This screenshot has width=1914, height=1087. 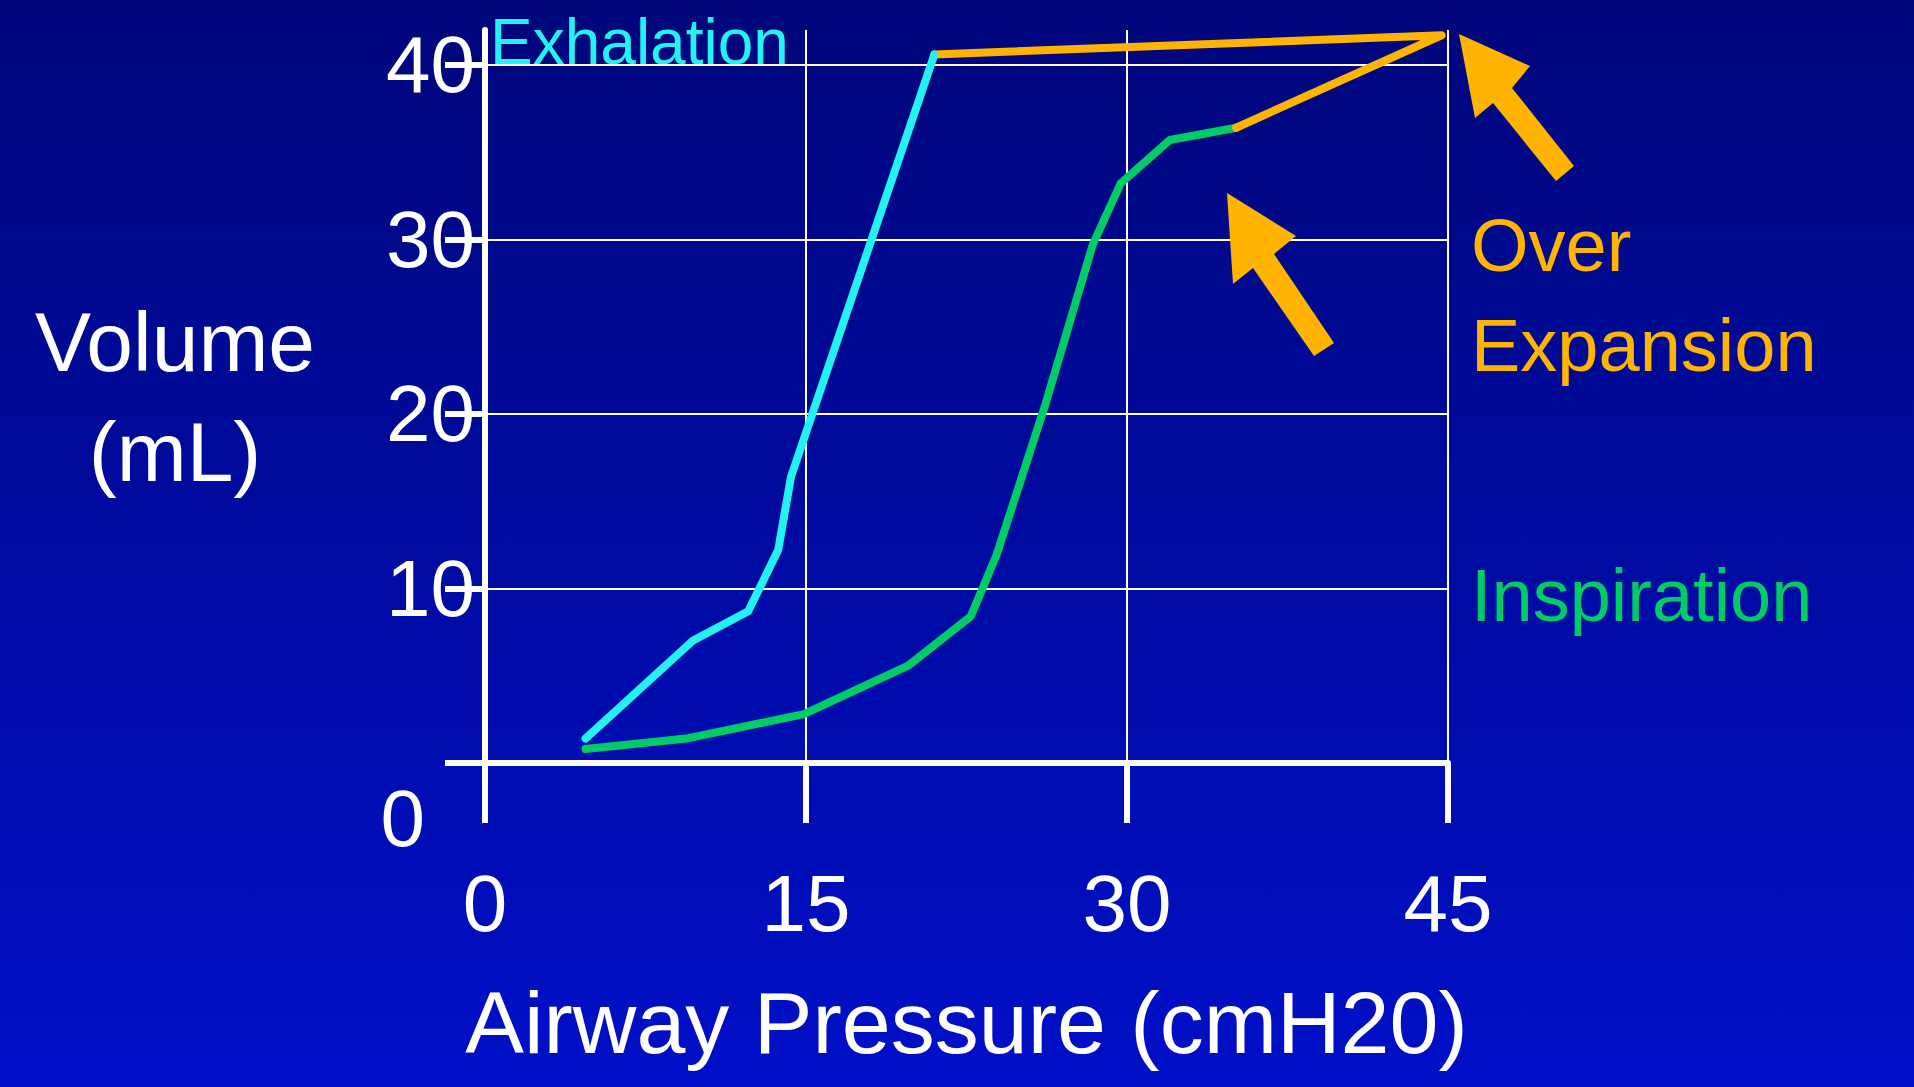 I want to click on text: Exhalation, so click(x=639, y=42).